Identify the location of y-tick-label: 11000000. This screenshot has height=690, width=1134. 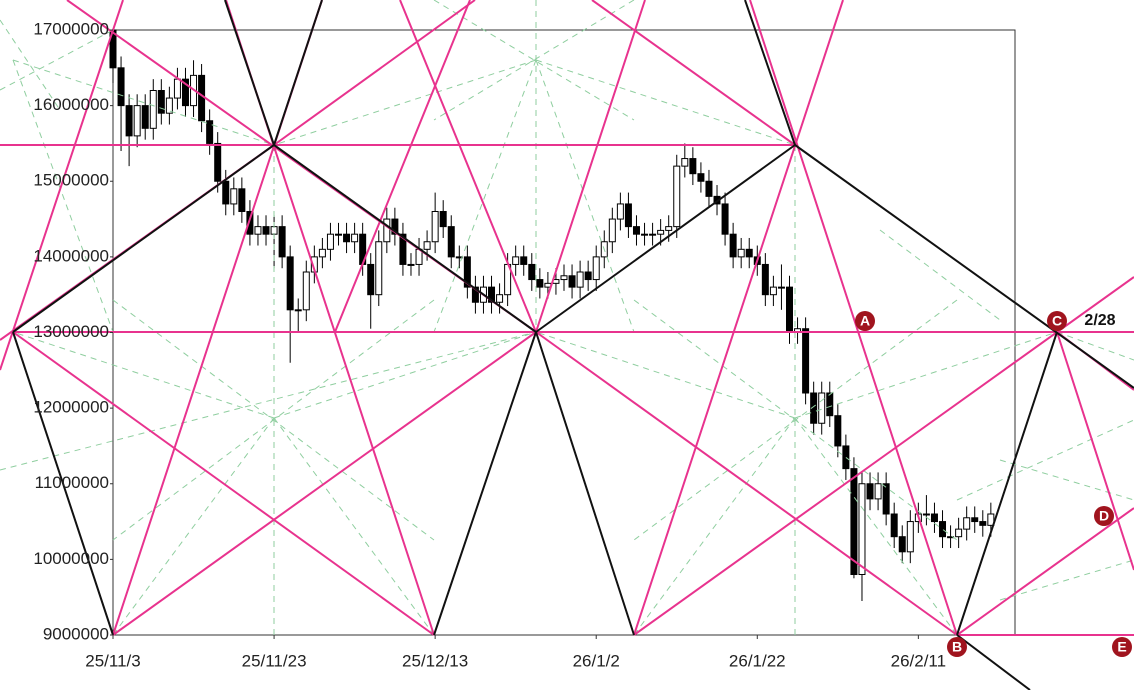
(72, 482).